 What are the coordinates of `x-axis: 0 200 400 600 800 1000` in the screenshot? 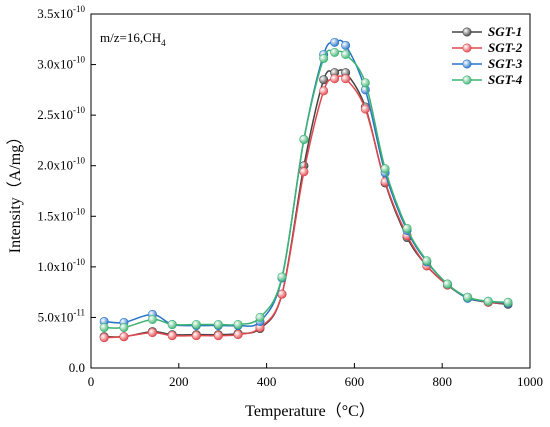 It's located at (315, 376).